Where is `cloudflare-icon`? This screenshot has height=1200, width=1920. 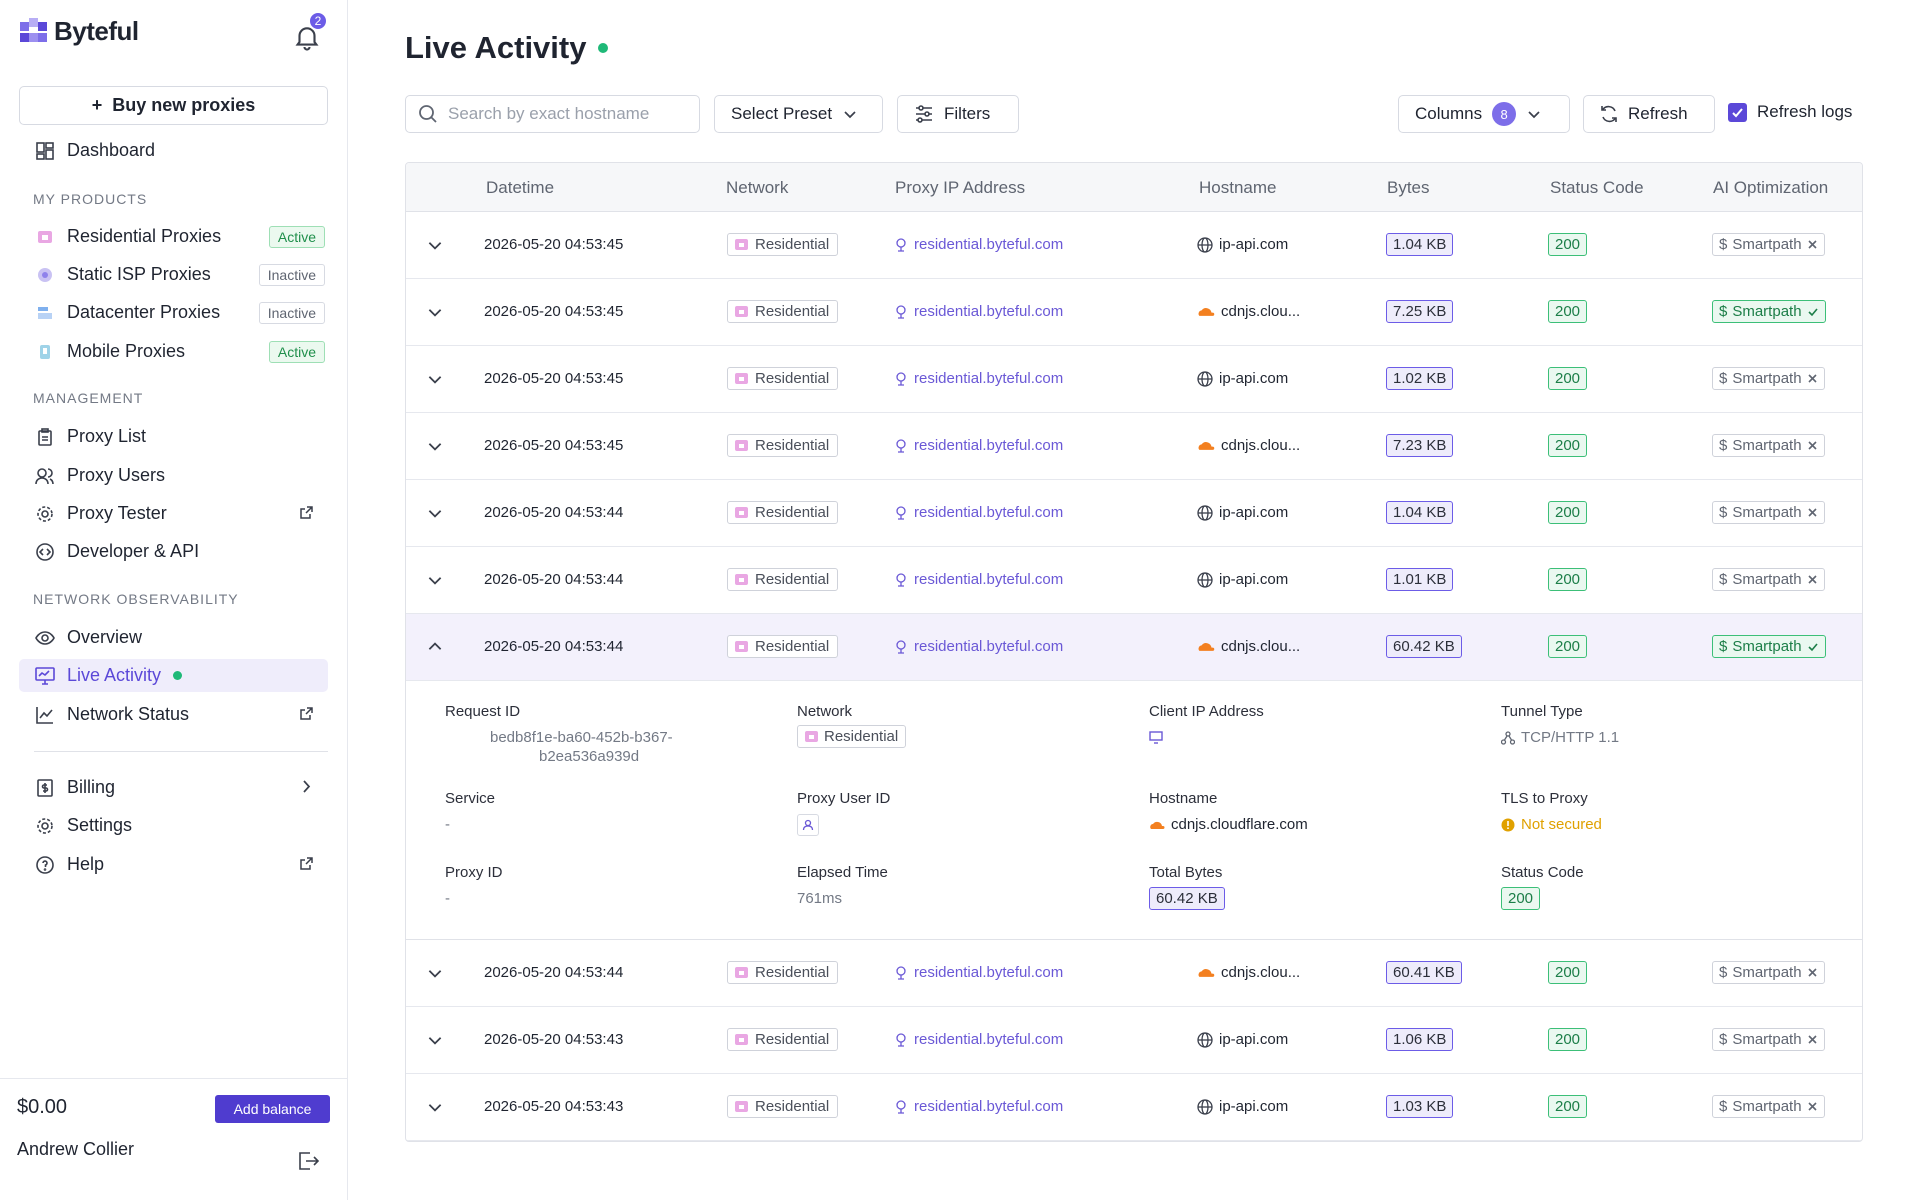
cloudflare-icon is located at coordinates (1157, 825).